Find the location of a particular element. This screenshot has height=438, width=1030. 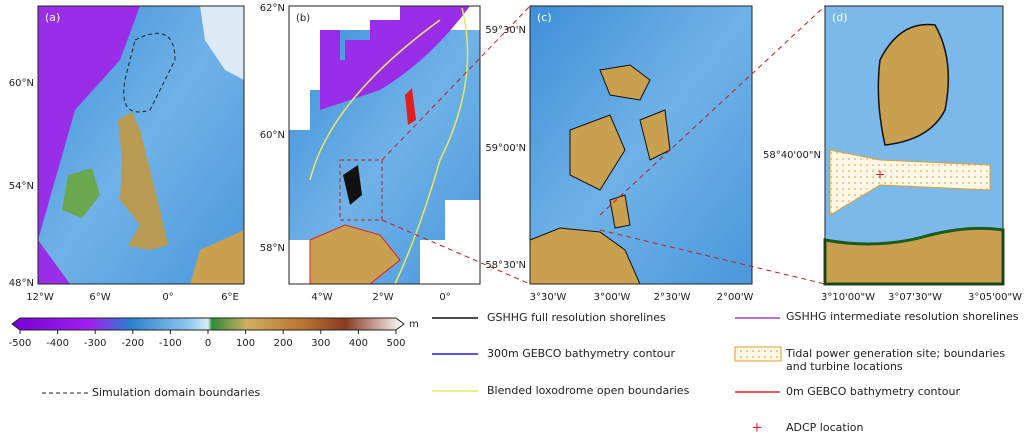

x-tick-label: 12°W is located at coordinates (40, 297).